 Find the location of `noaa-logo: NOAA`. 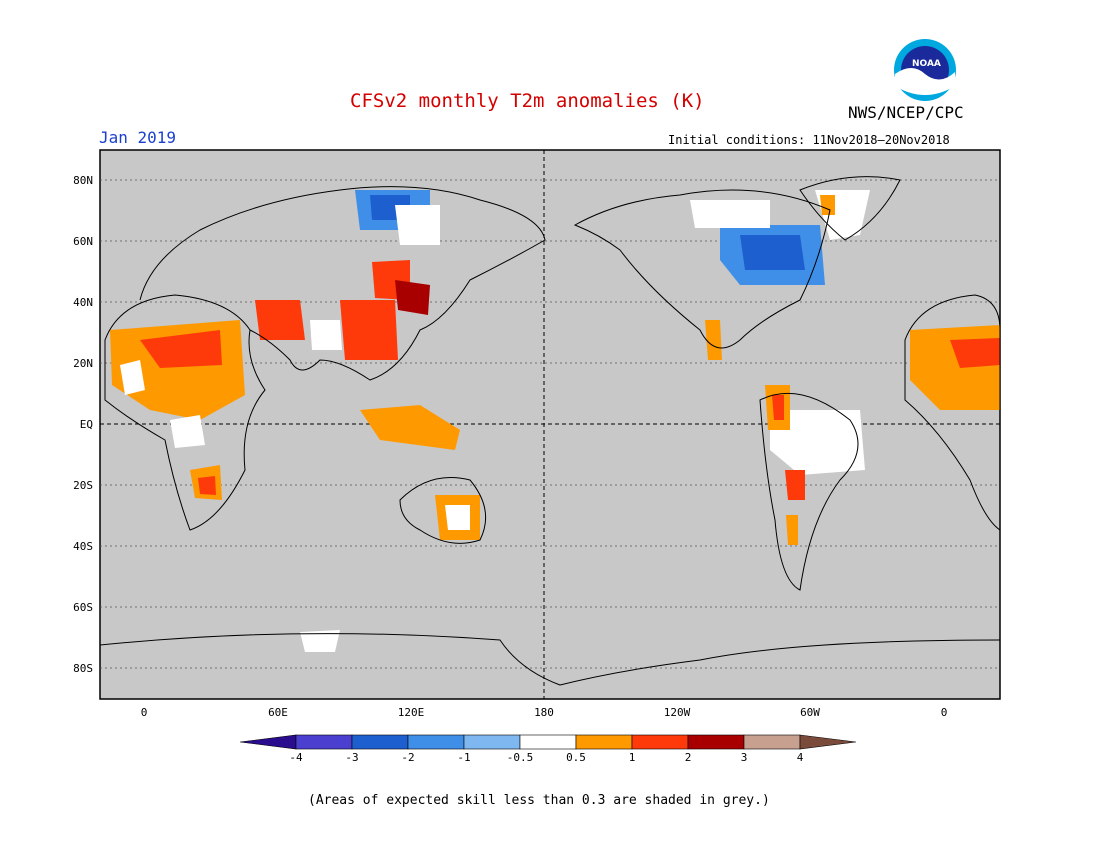

noaa-logo: NOAA is located at coordinates (925, 70).